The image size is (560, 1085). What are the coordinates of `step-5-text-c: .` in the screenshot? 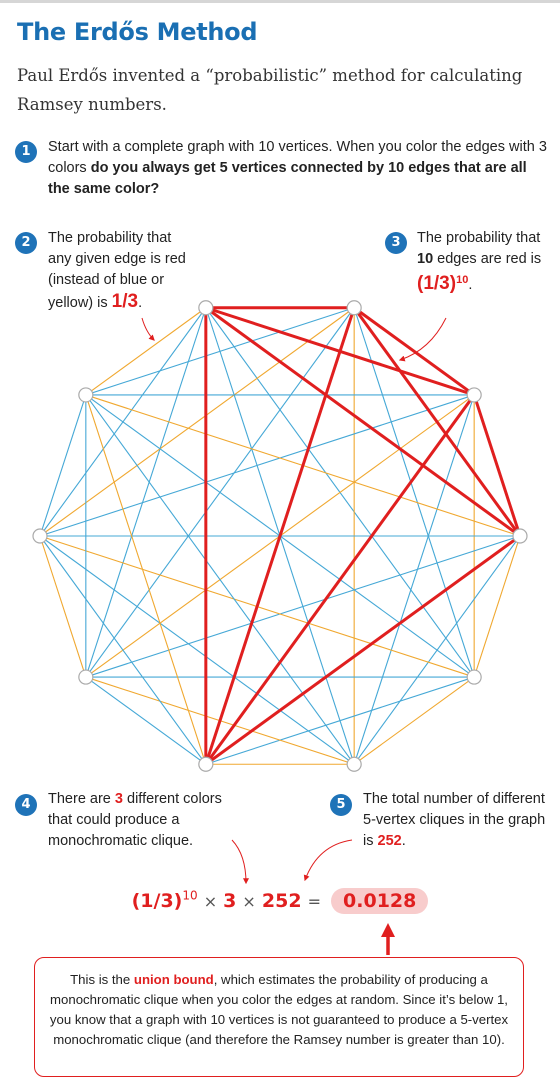 It's located at (403, 841).